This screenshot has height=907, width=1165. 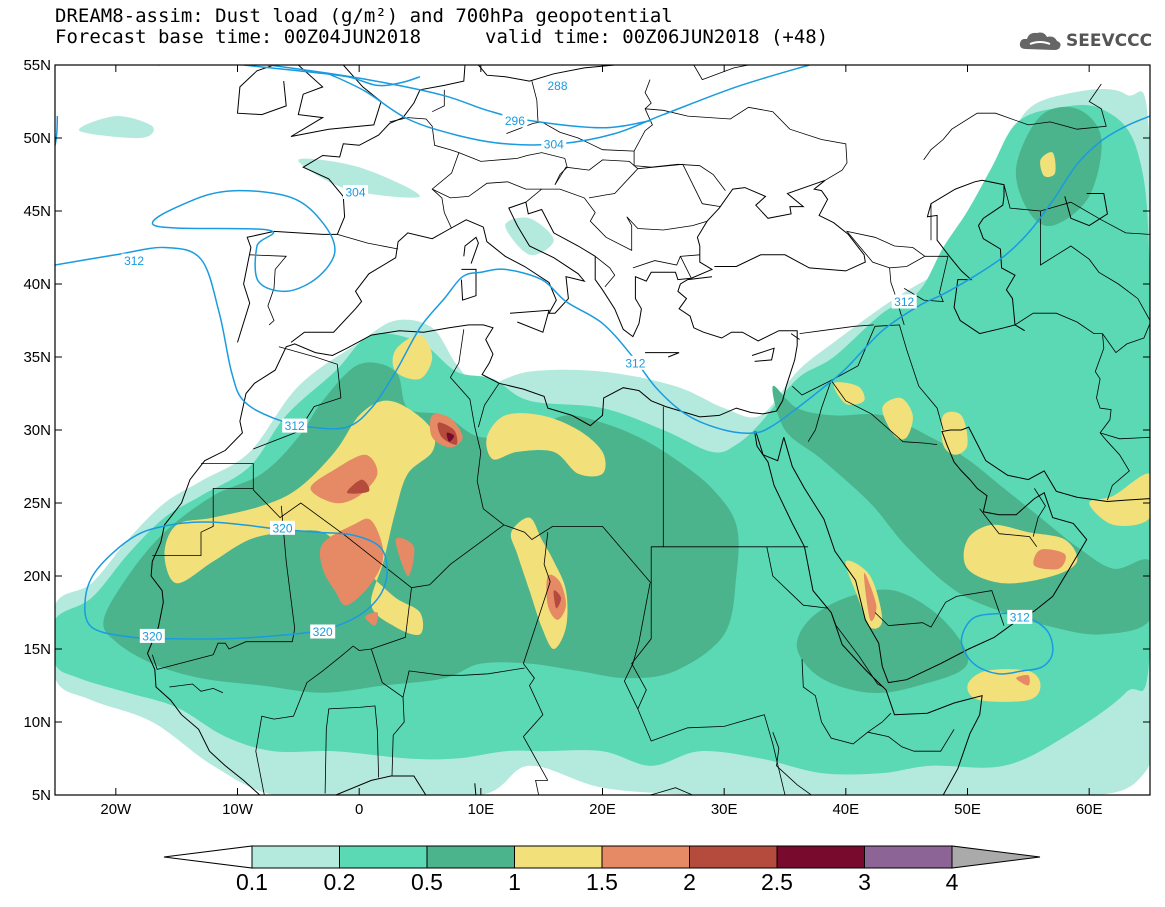 What do you see at coordinates (37, 576) in the screenshot?
I see `lat-tick-label-7: 20N` at bounding box center [37, 576].